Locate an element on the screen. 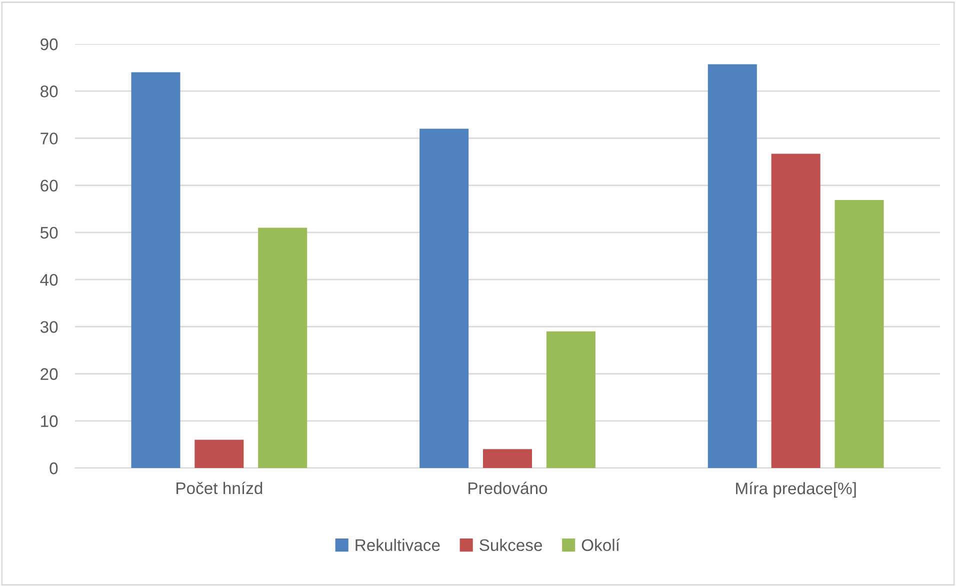 This screenshot has width=956, height=586. y-tick-label: 20 is located at coordinates (49, 374).